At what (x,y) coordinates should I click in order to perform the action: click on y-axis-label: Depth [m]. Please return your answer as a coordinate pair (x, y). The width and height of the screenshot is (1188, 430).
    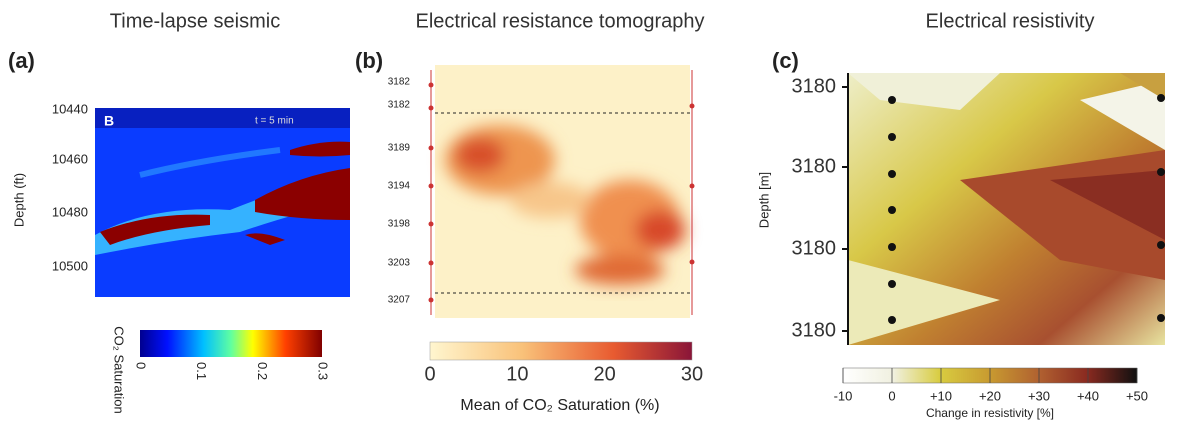
    Looking at the image, I should click on (763, 200).